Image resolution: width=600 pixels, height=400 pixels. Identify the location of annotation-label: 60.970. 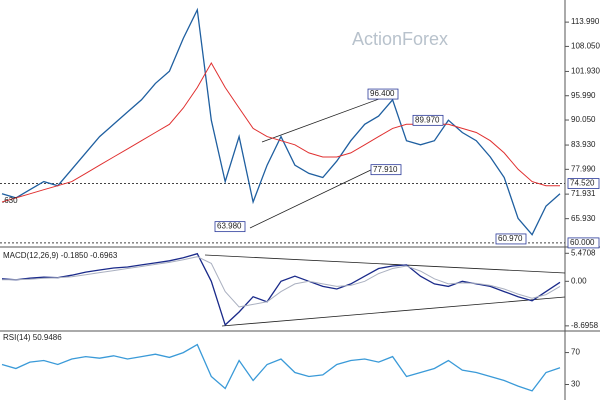
(510, 238).